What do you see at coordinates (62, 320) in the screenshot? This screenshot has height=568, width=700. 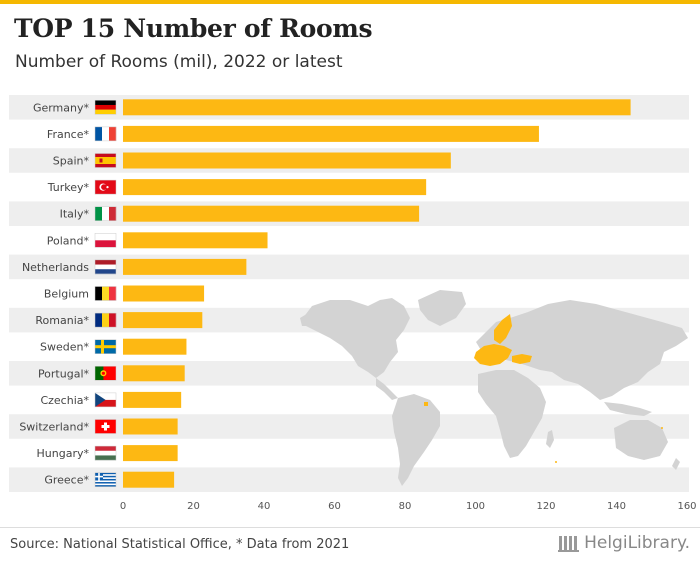 I see `category-label: Romania*` at bounding box center [62, 320].